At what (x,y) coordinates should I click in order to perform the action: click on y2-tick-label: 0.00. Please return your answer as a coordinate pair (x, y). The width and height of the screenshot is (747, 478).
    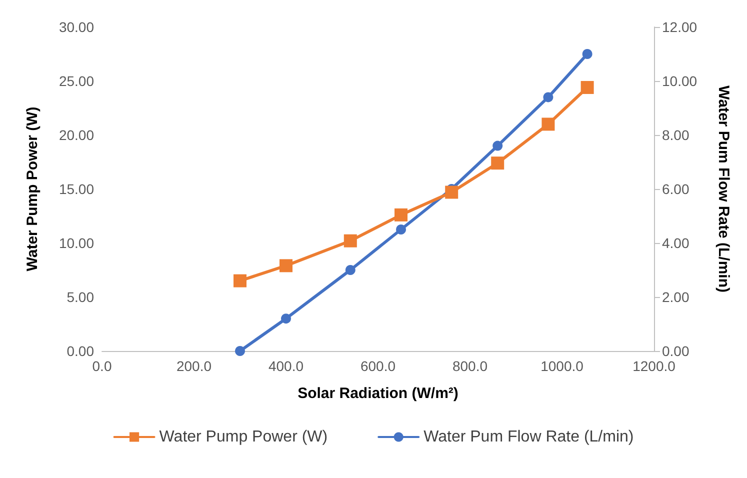
    Looking at the image, I should click on (676, 351).